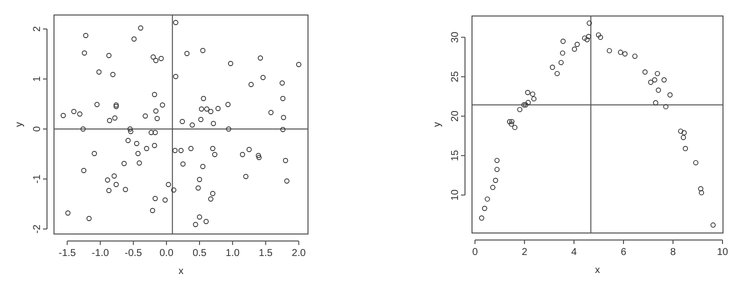 The height and width of the screenshot is (294, 739). Describe the element at coordinates (574, 252) in the screenshot. I see `x-tick-label: 4` at that location.